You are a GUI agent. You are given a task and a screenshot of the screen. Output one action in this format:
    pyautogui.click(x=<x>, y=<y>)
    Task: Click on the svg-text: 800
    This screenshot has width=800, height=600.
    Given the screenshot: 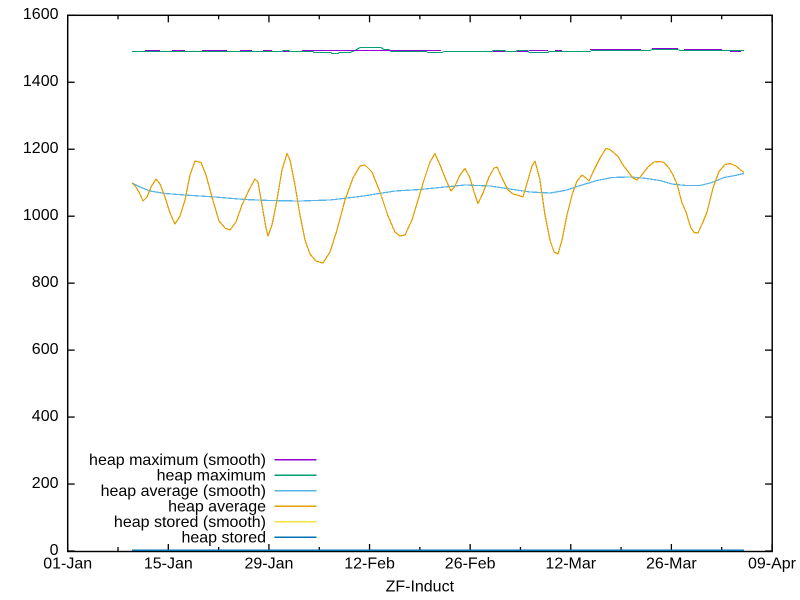 What is the action you would take?
    pyautogui.click(x=45, y=282)
    